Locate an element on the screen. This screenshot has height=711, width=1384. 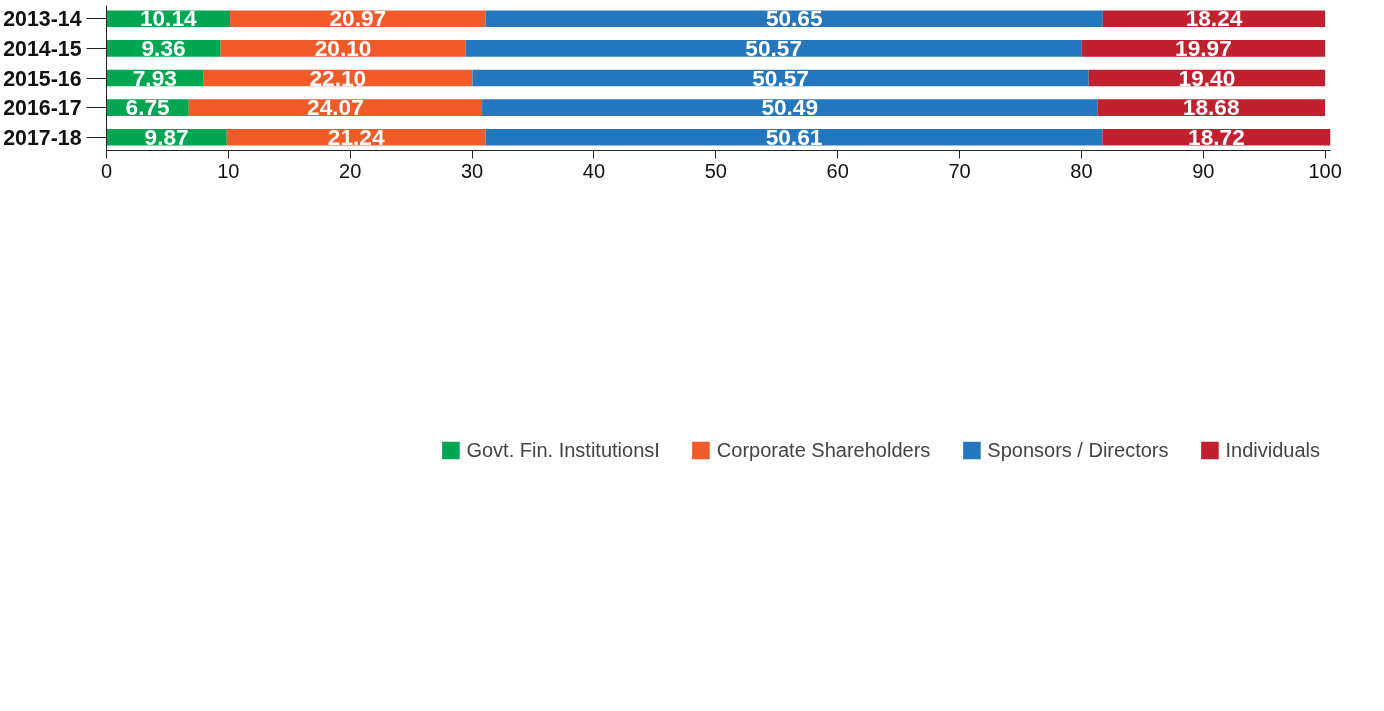
x-tick-label: 80 is located at coordinates (1081, 170).